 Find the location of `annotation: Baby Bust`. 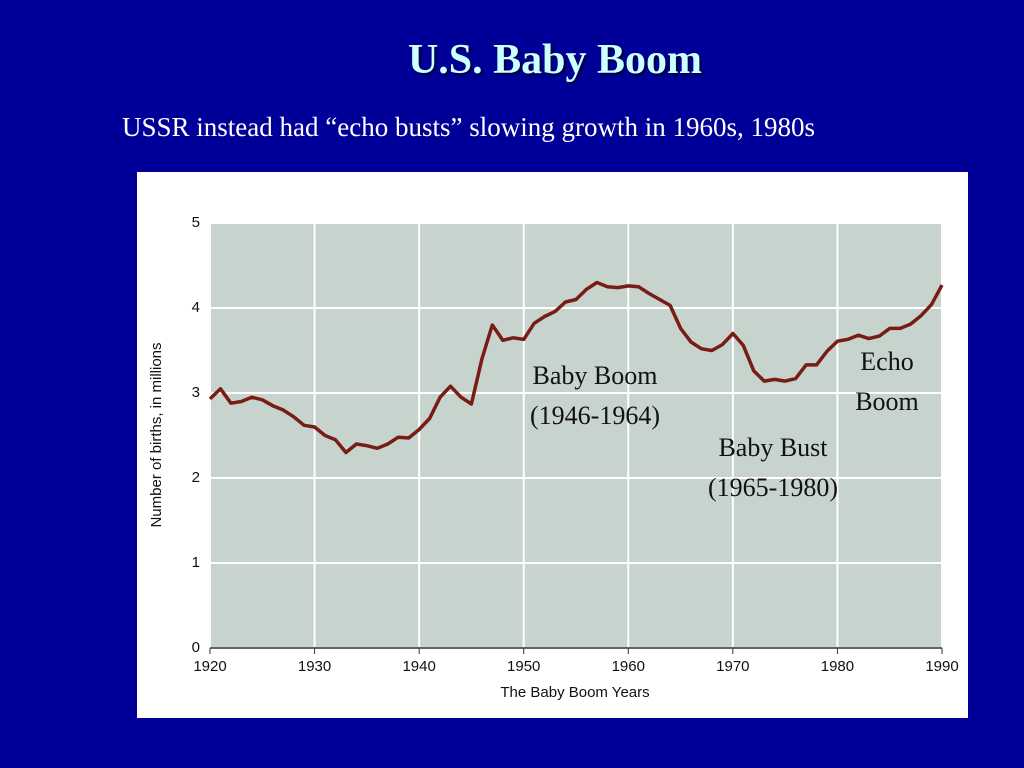

annotation: Baby Bust is located at coordinates (773, 447).